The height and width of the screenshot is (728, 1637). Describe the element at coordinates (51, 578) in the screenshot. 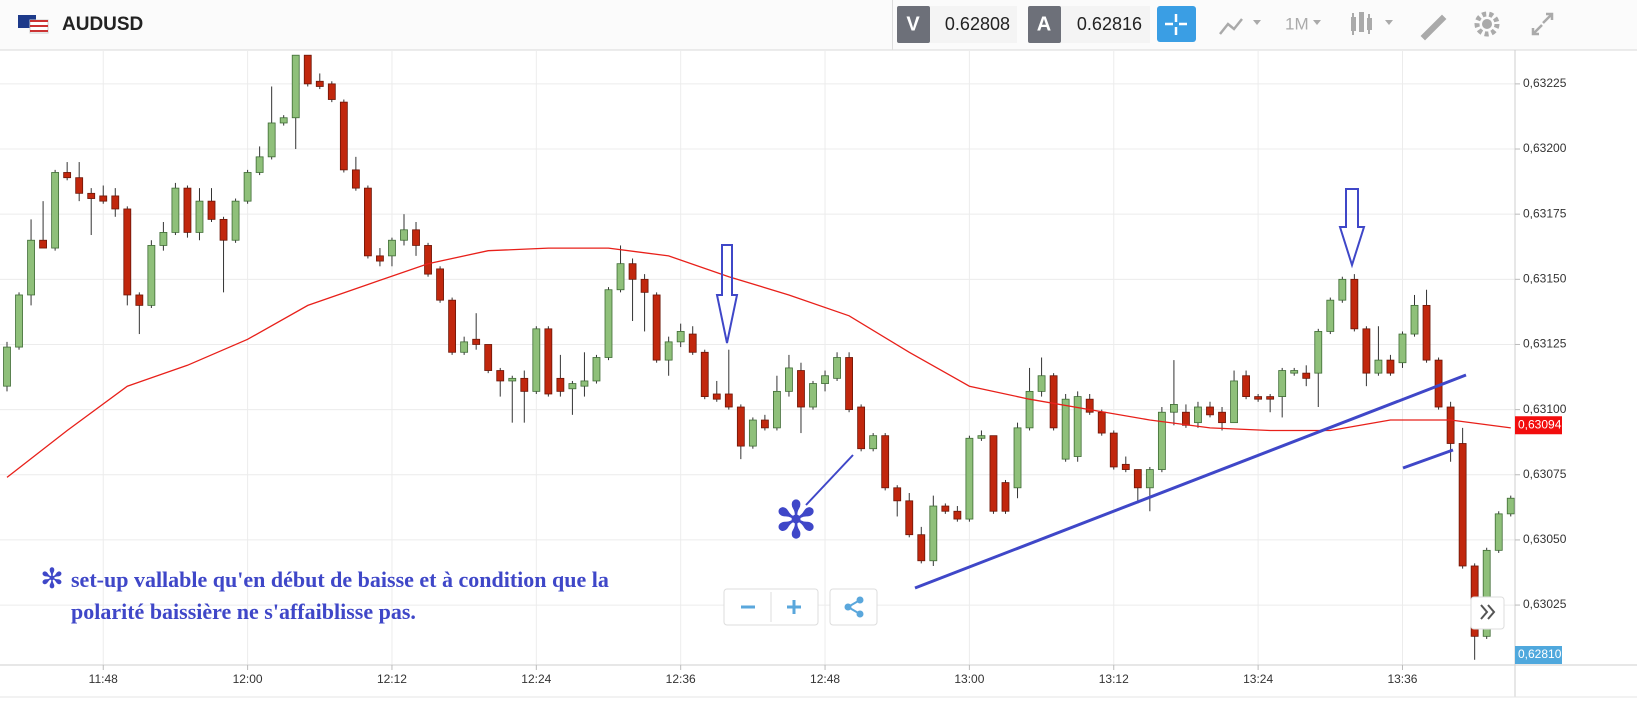

I see `note-marker: ✻` at that location.